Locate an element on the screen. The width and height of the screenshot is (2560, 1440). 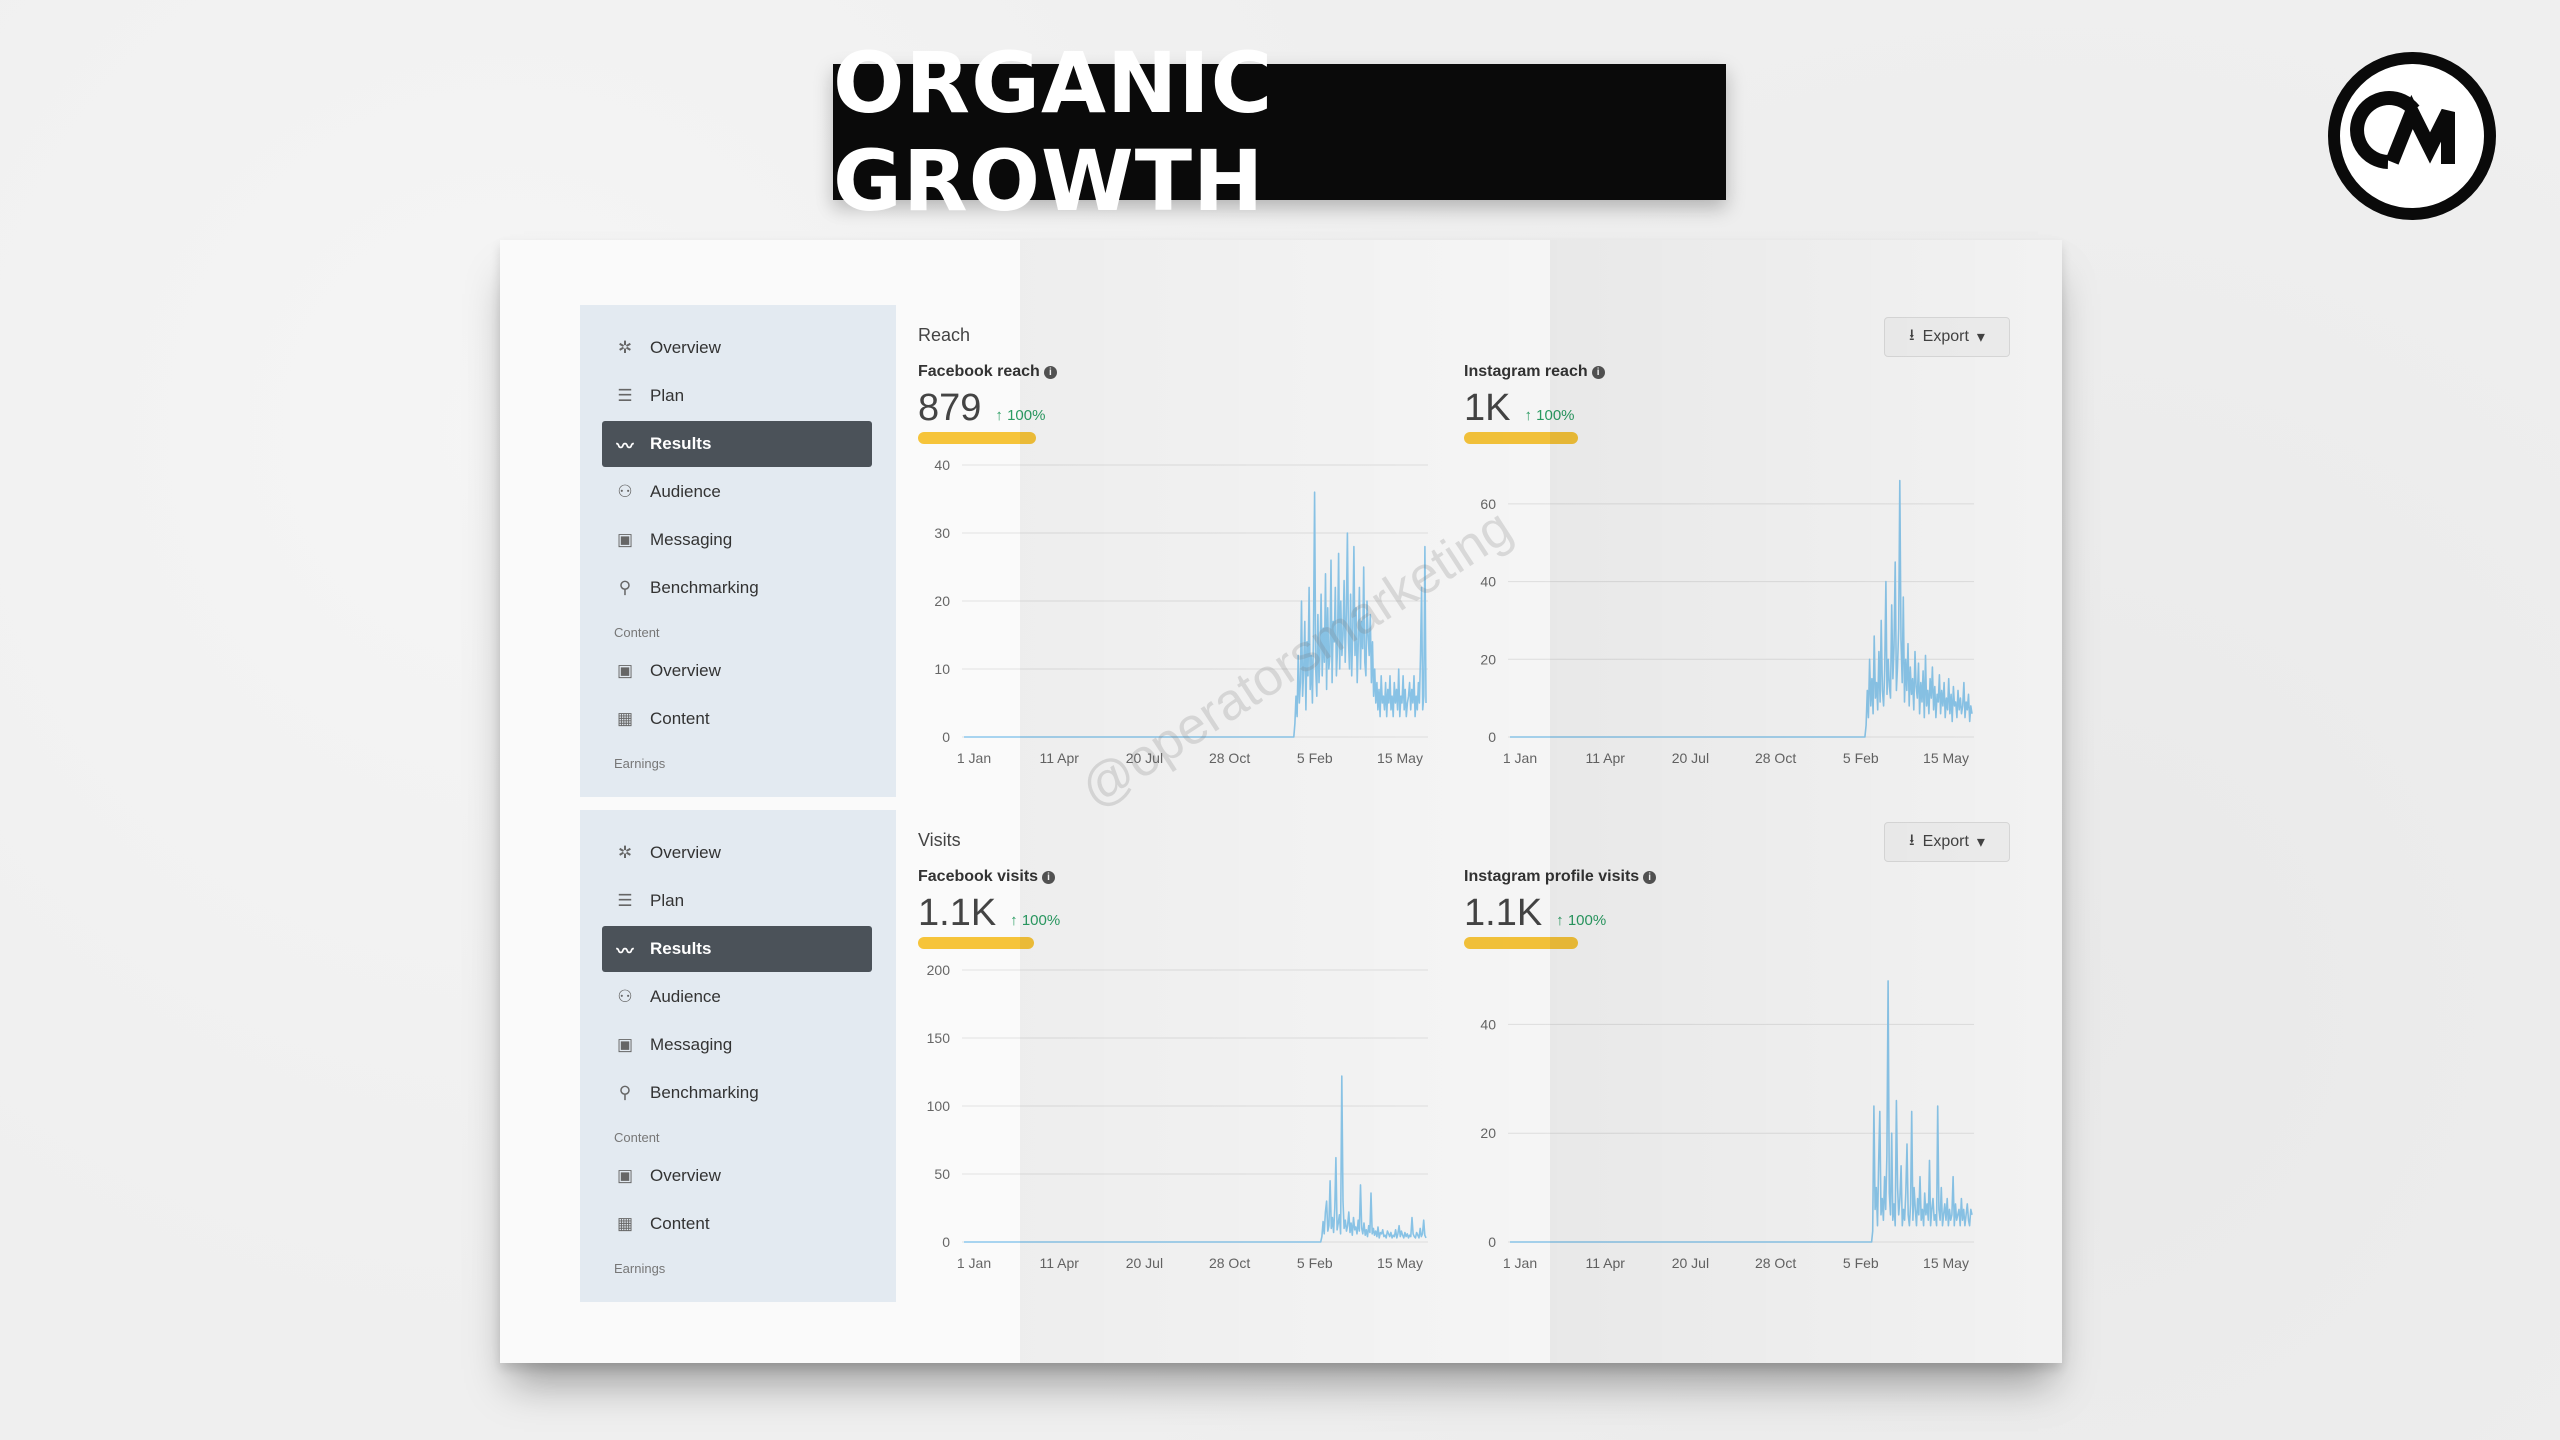
metric-instagram-reach: Instagram reach i 1K ↑ 100% is located at coordinates (1534, 403).